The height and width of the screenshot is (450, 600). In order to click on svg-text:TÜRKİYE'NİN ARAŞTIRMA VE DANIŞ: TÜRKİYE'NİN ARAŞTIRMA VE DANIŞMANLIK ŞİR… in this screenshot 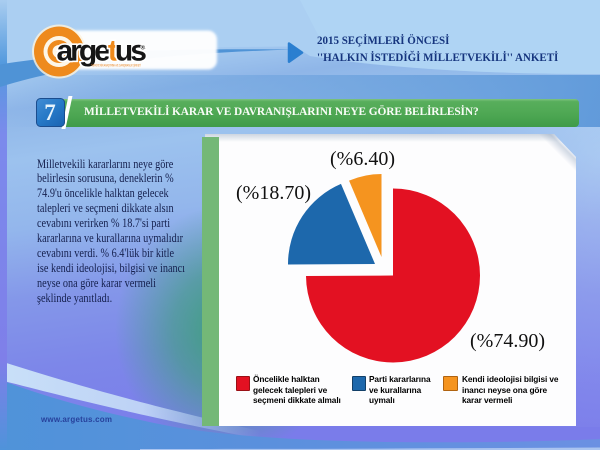, I will do `click(116, 64)`.